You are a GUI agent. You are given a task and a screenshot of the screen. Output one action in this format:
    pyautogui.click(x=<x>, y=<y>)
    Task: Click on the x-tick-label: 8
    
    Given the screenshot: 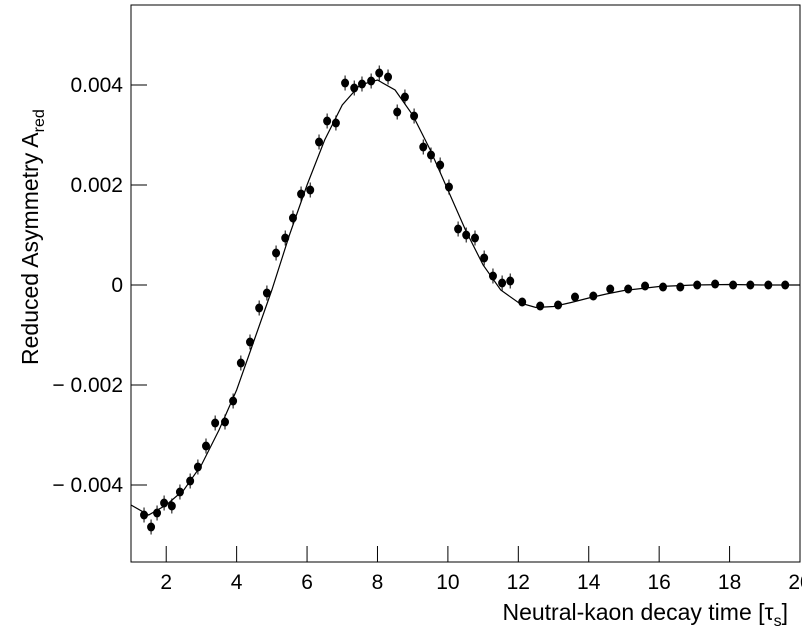 What is the action you would take?
    pyautogui.click(x=378, y=582)
    